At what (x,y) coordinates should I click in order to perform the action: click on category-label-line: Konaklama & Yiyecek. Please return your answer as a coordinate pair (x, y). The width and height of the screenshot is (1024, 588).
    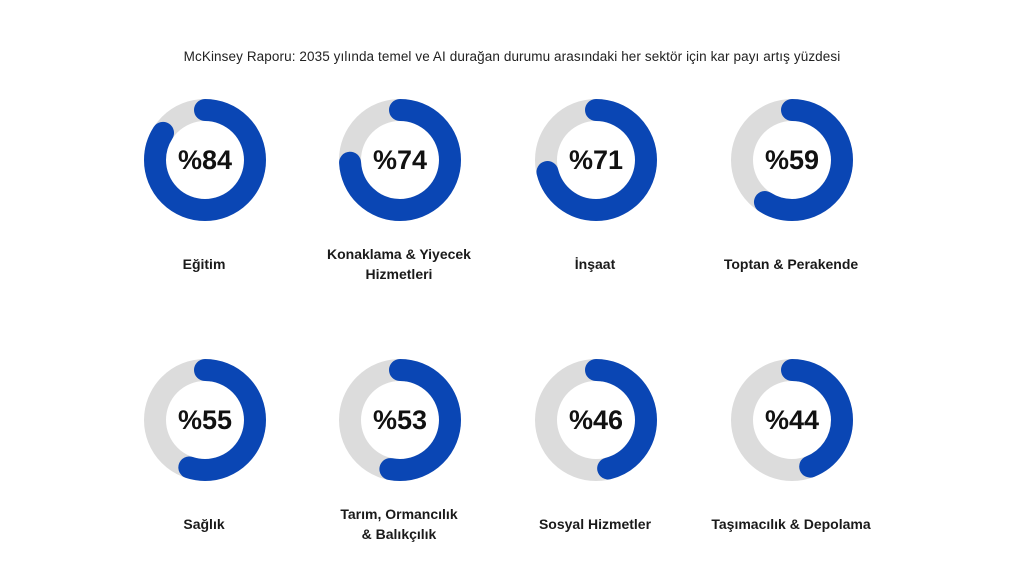
    Looking at the image, I should click on (399, 254).